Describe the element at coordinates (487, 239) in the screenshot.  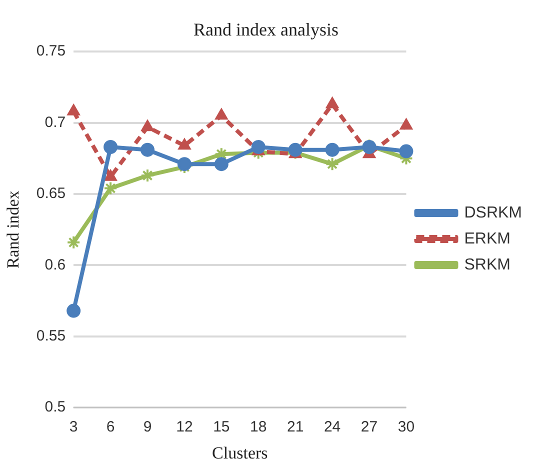
I see `legend-label: ERKM` at that location.